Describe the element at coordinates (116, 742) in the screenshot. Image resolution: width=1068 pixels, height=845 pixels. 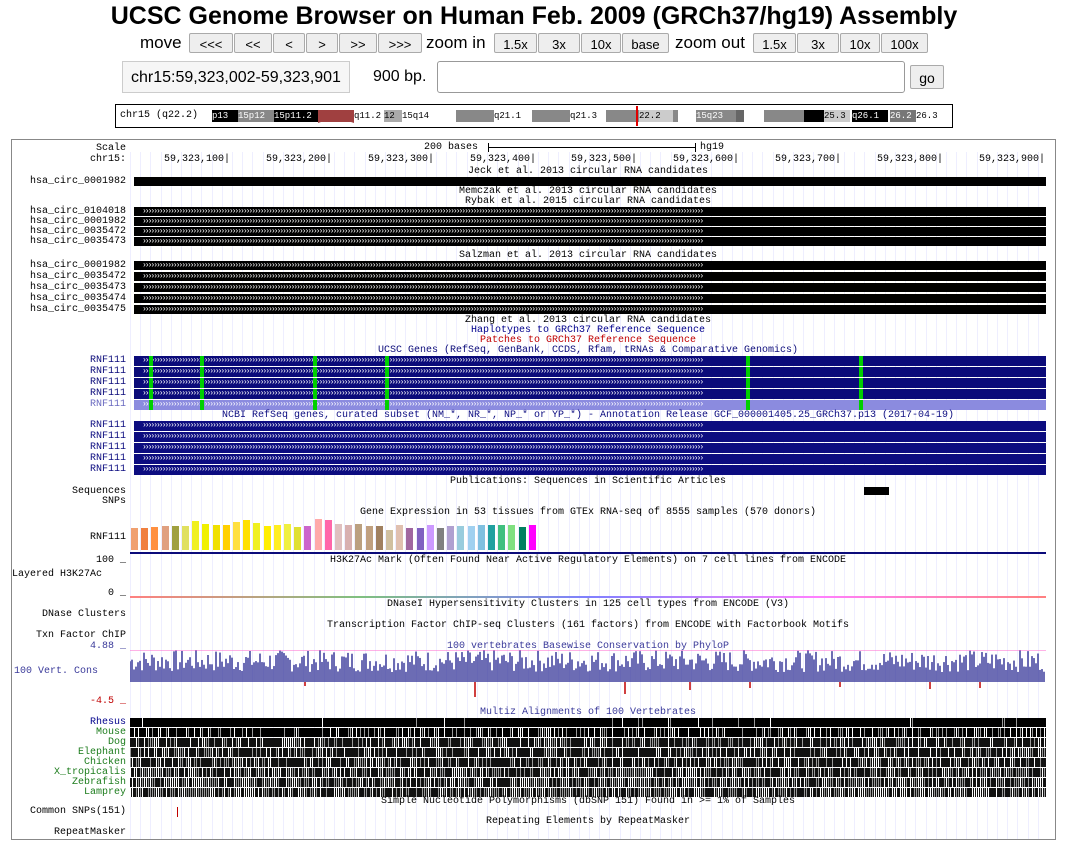
I see `multiz-species-label: Dog` at that location.